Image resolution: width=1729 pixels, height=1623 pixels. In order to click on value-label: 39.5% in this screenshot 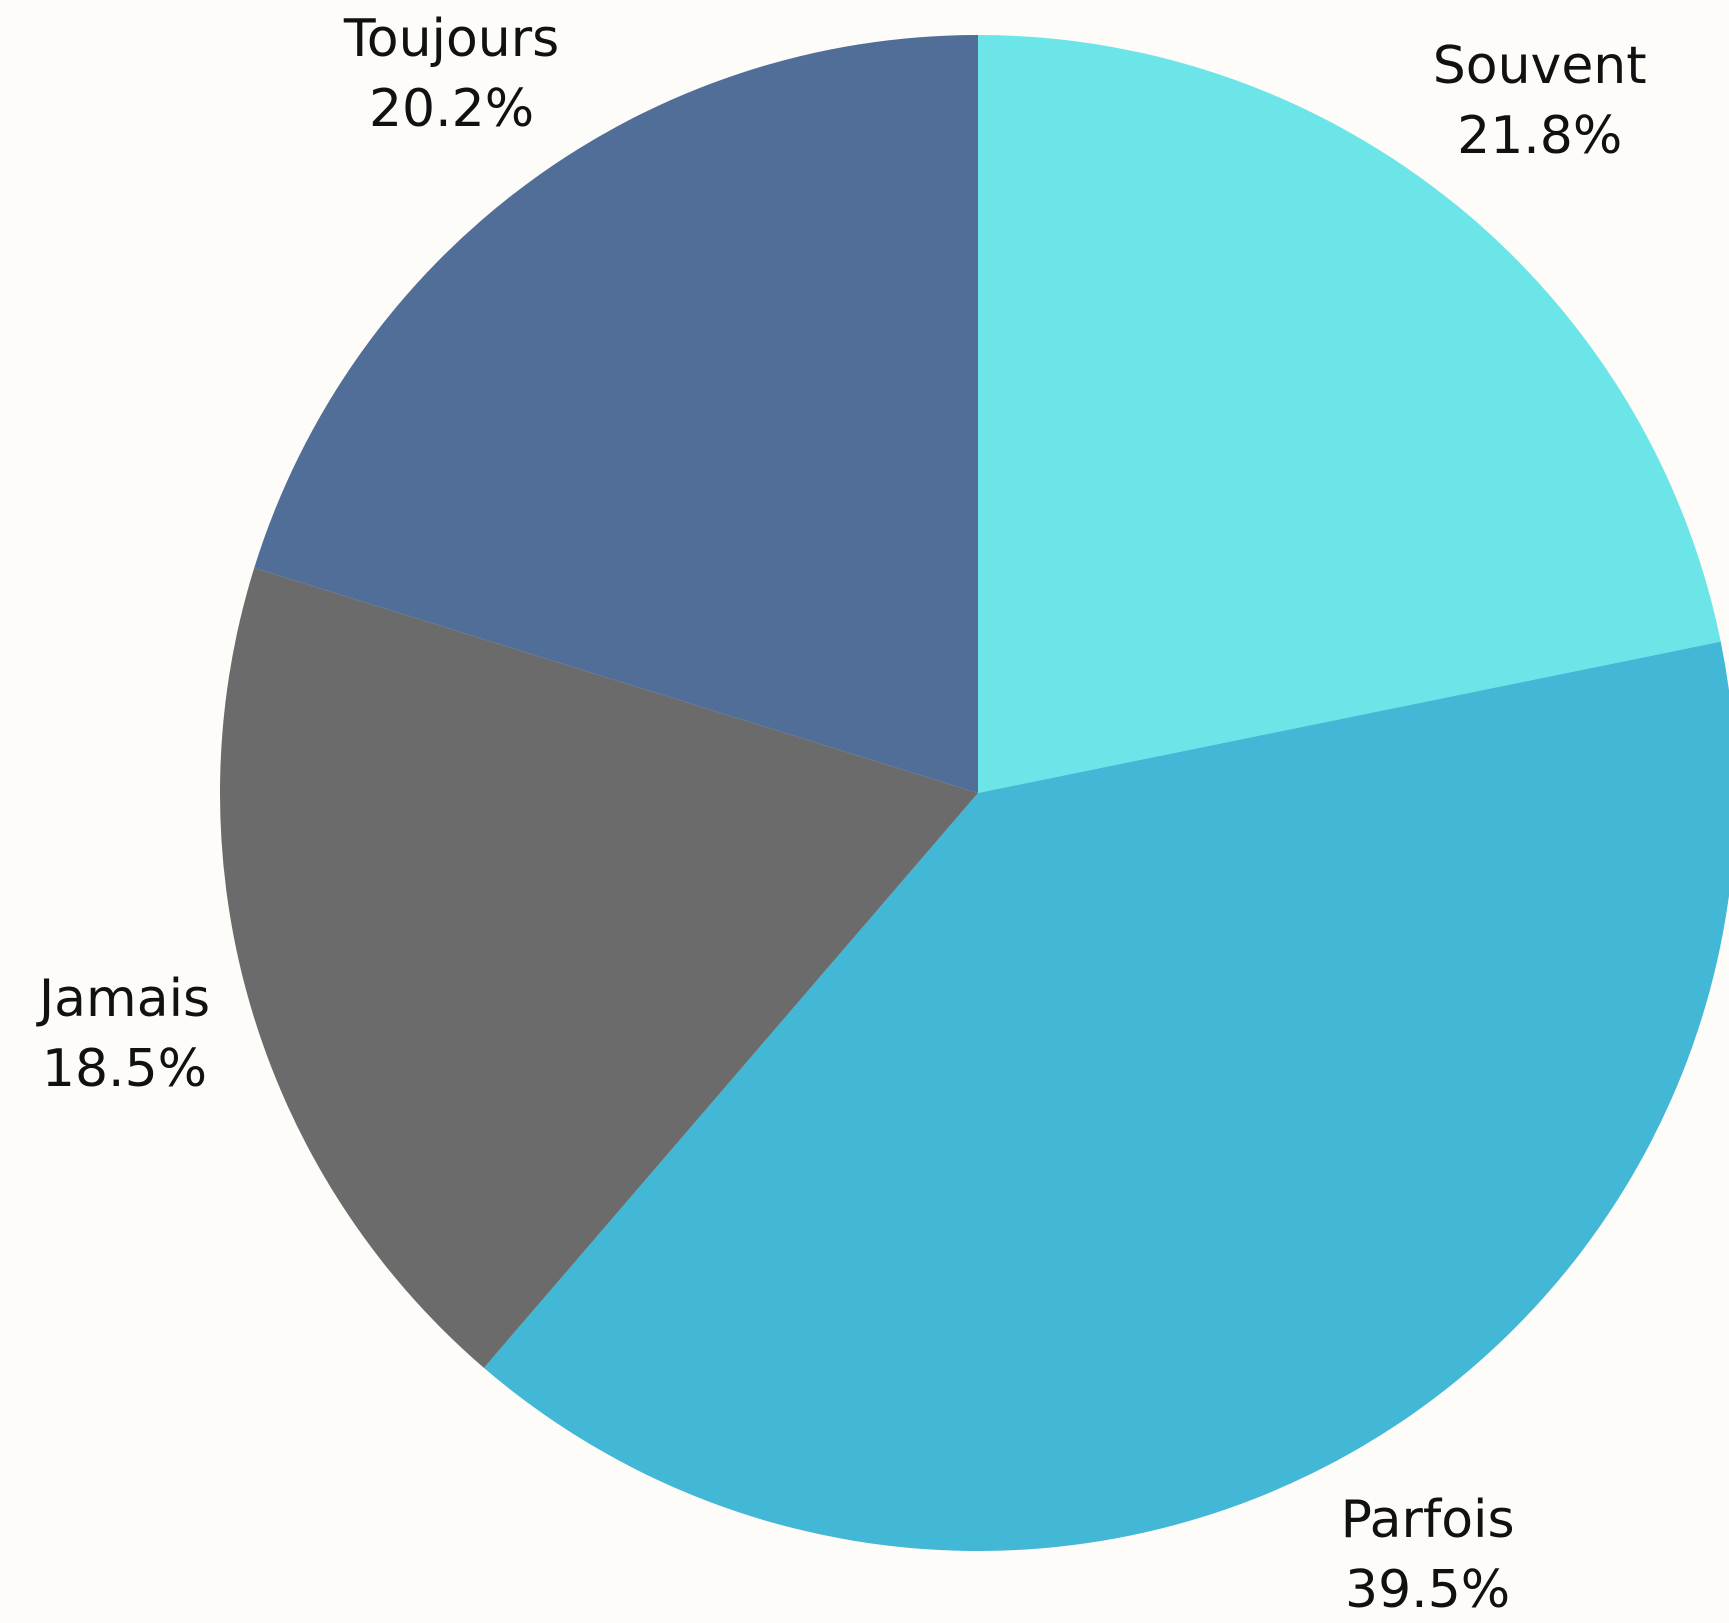, I will do `click(1427, 1590)`.